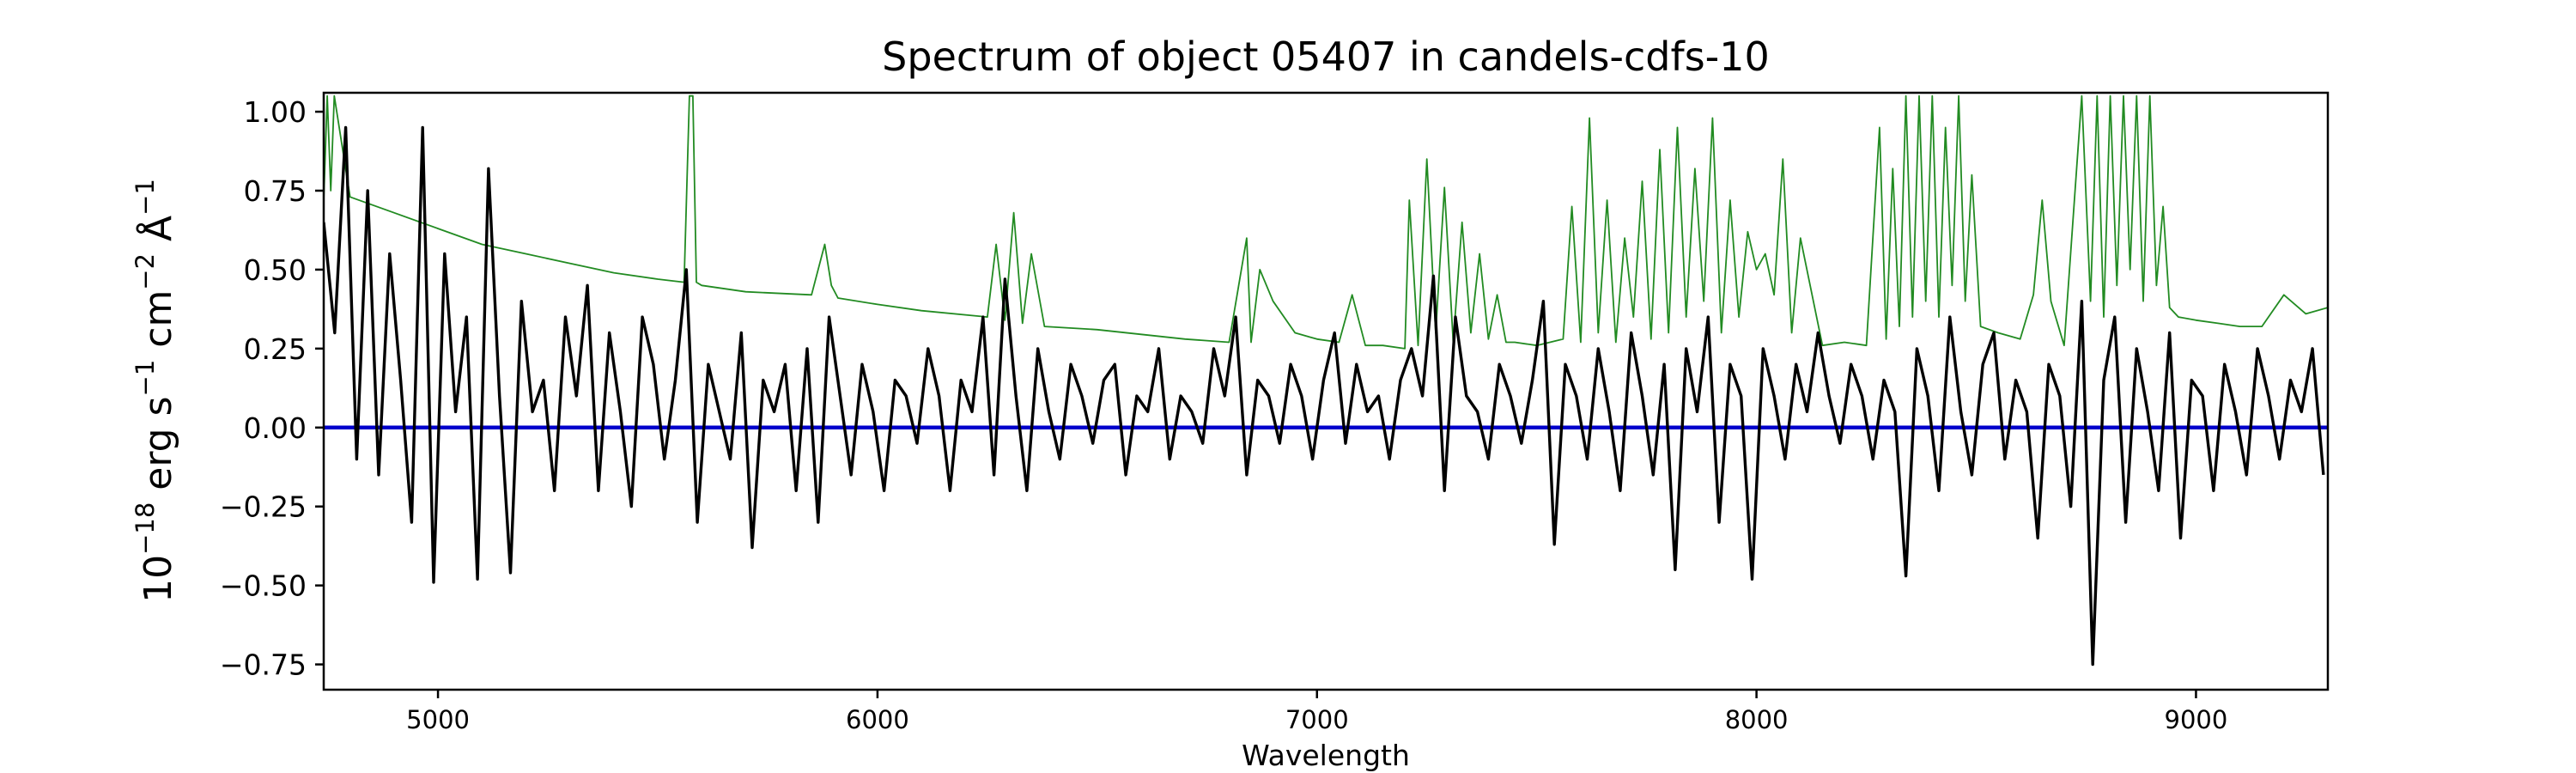  What do you see at coordinates (1326, 755) in the screenshot?
I see `x-axis-label: Wavelength` at bounding box center [1326, 755].